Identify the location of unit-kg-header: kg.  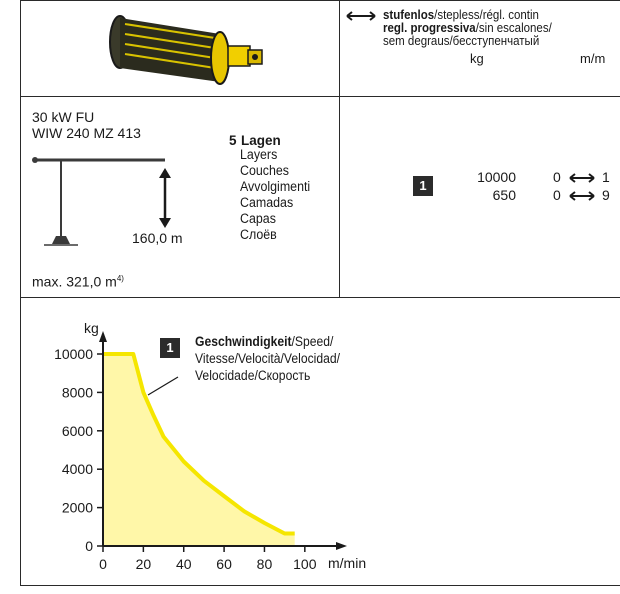
(477, 58).